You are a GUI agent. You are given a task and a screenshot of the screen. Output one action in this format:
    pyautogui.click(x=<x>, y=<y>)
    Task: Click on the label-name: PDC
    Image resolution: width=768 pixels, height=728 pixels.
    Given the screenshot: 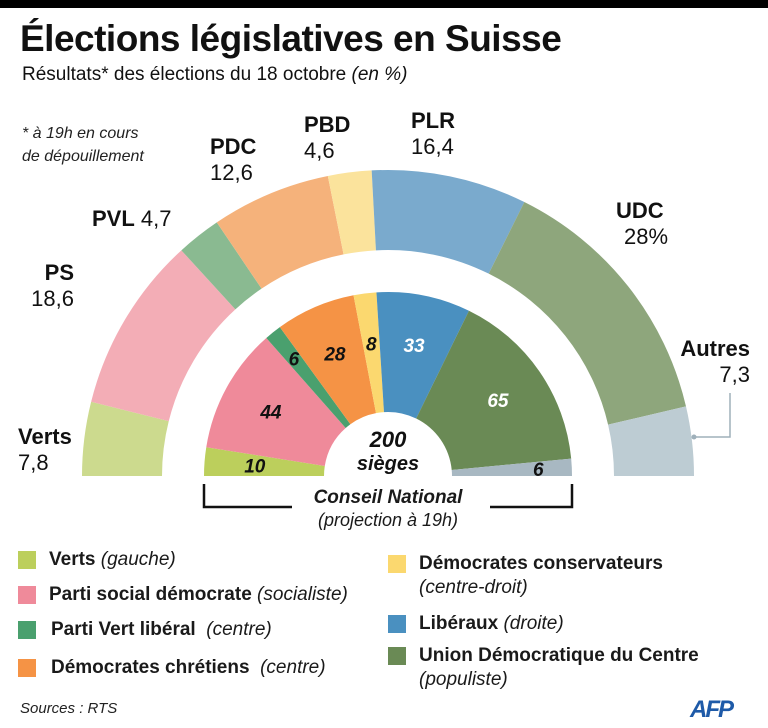 What is the action you would take?
    pyautogui.click(x=233, y=146)
    